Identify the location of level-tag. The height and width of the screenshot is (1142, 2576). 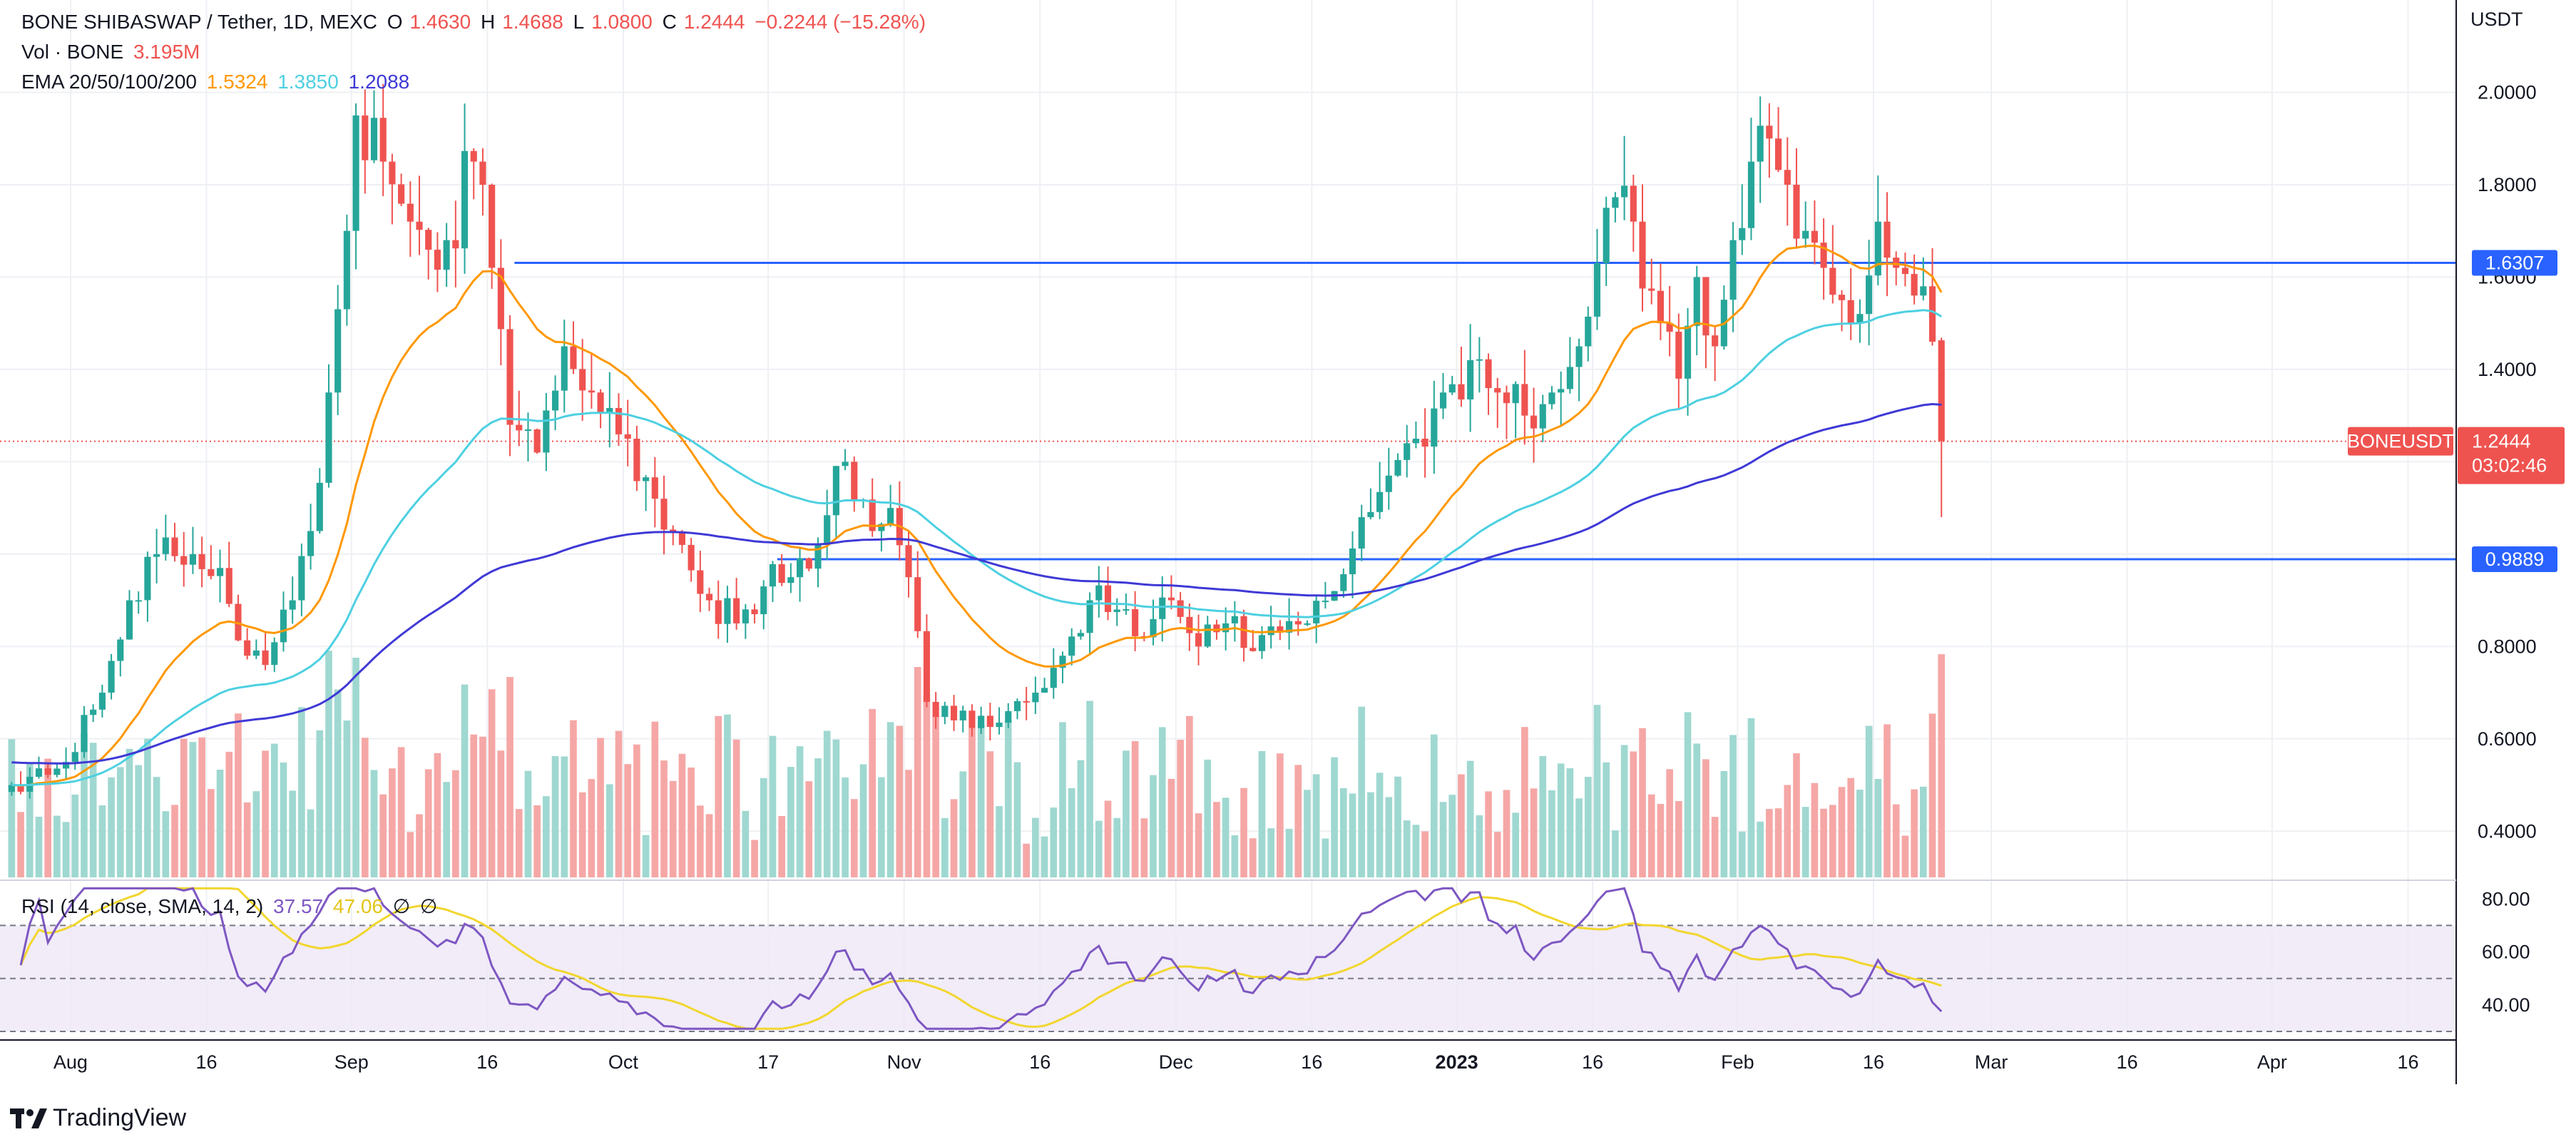
(2514, 559).